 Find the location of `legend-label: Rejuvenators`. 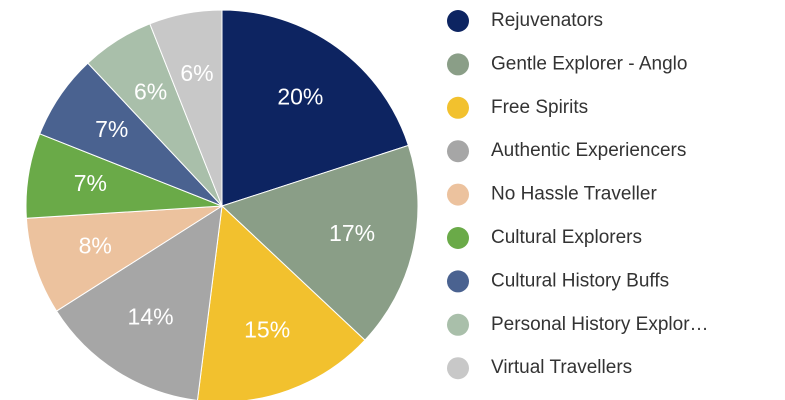

legend-label: Rejuvenators is located at coordinates (547, 20).